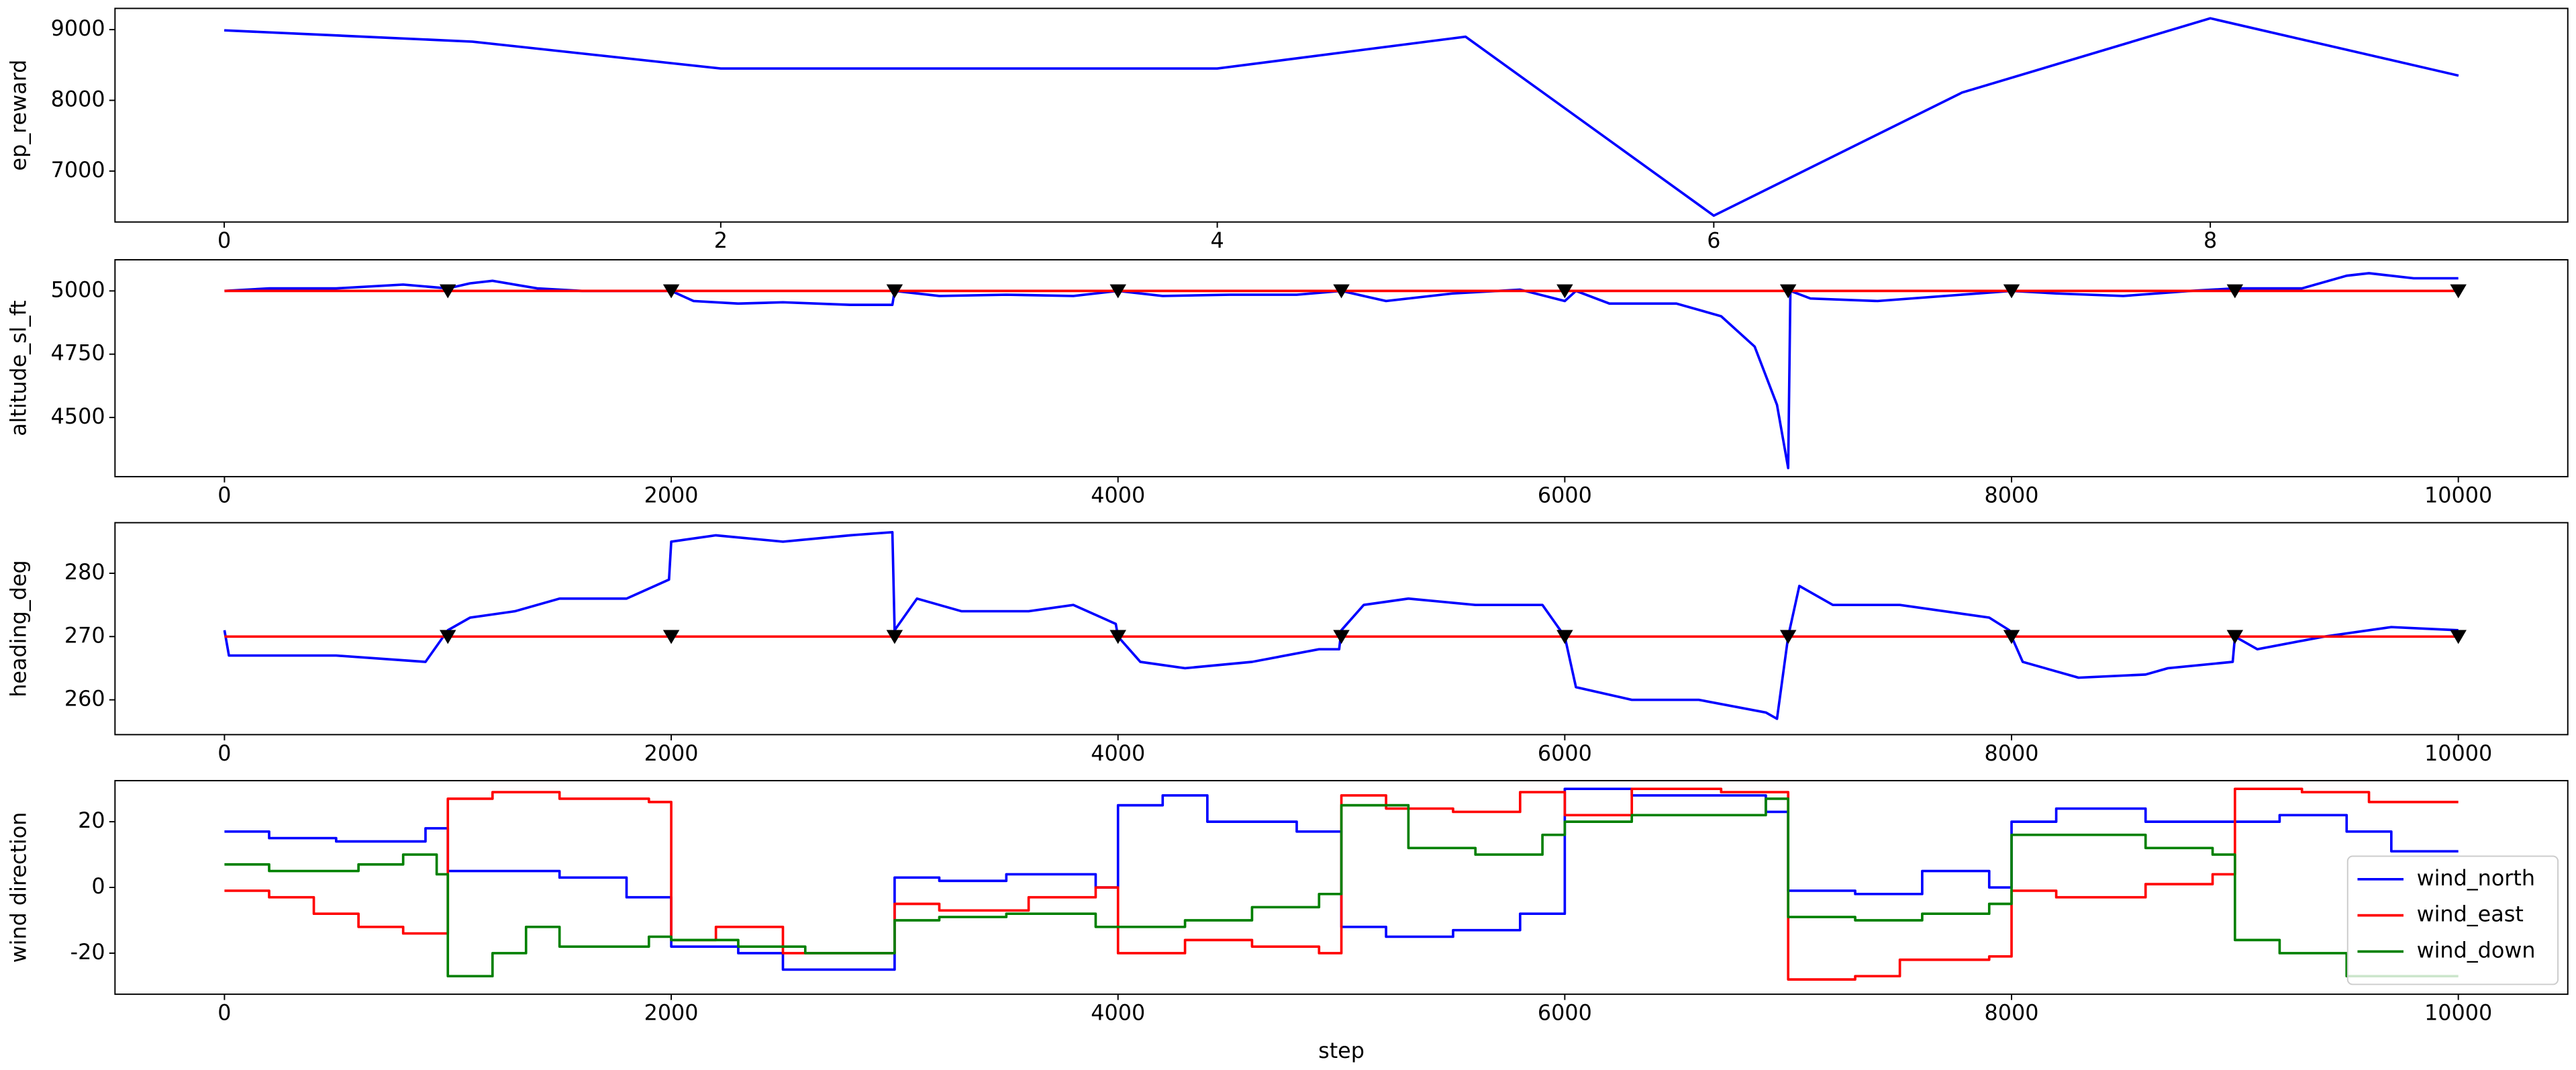 The image size is (2576, 1070). Describe the element at coordinates (78, 416) in the screenshot. I see `y-tick-label: 4500` at that location.